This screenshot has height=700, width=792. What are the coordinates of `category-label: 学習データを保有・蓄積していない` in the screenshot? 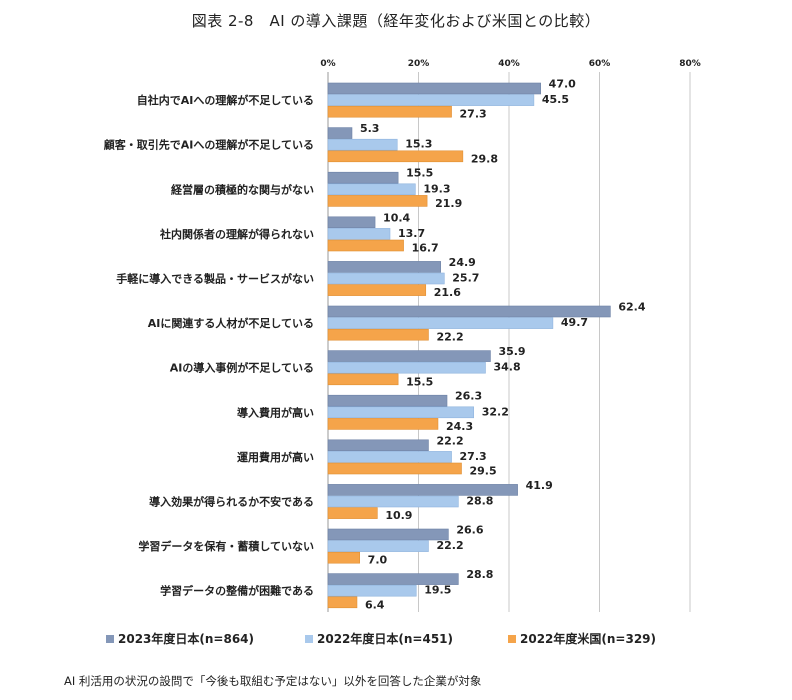 It's located at (226, 546).